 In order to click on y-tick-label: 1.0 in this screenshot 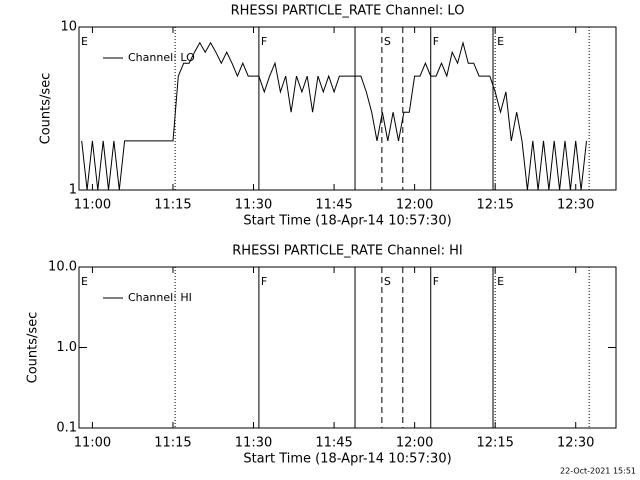, I will do `click(66, 347)`.